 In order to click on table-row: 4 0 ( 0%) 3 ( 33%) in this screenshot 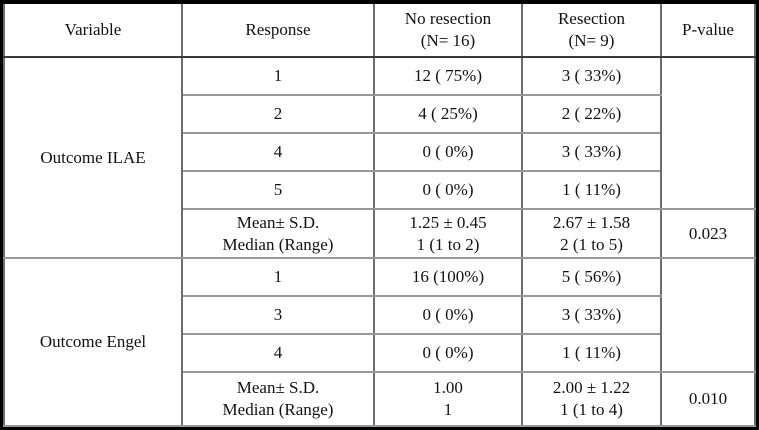, I will do `click(379, 152)`.